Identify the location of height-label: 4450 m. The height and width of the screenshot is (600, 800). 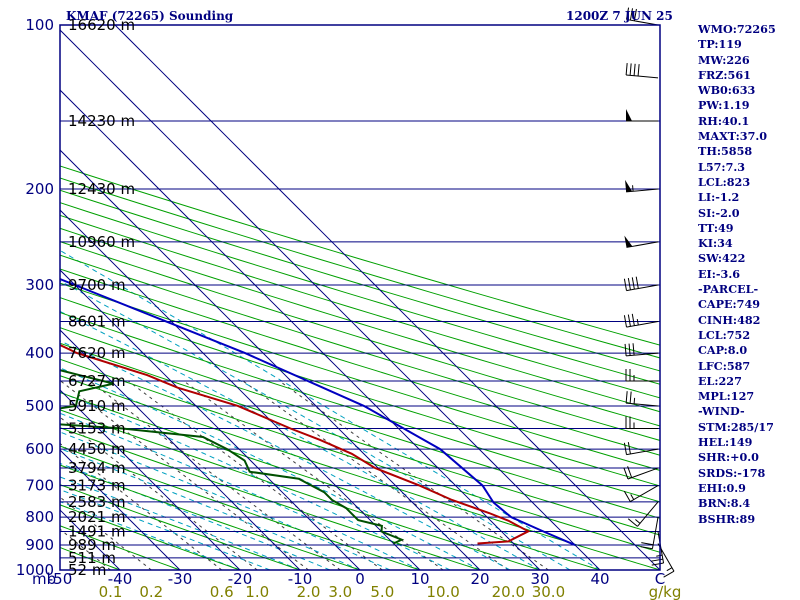
(97, 449).